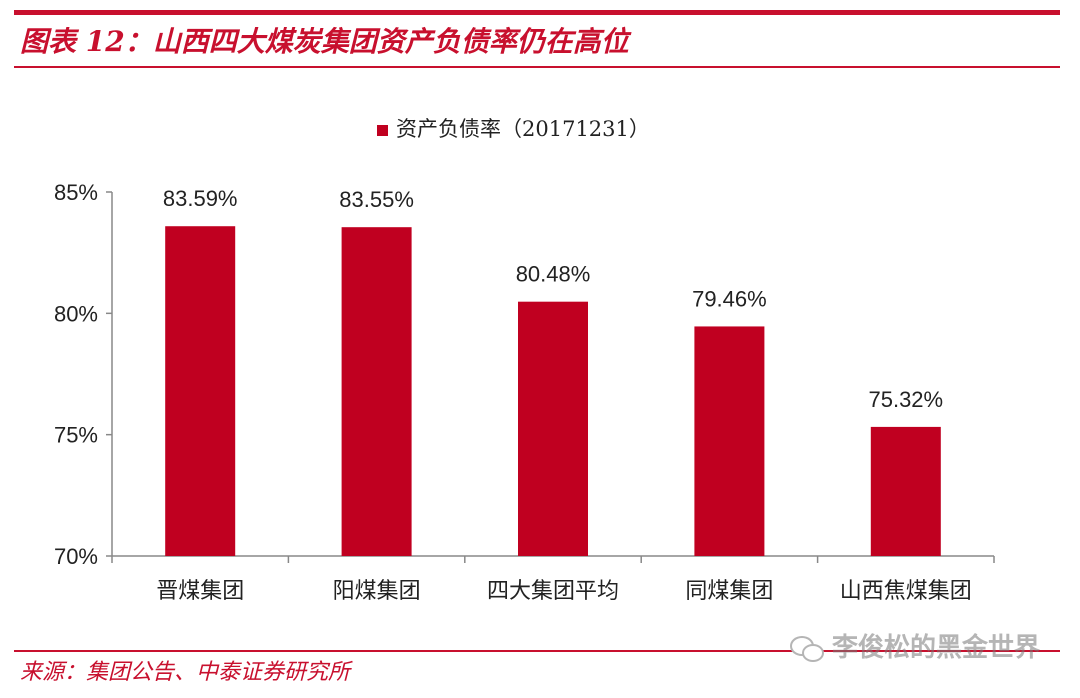 Image resolution: width=1080 pixels, height=698 pixels. What do you see at coordinates (200, 198) in the screenshot?
I see `data-label: 83.59%` at bounding box center [200, 198].